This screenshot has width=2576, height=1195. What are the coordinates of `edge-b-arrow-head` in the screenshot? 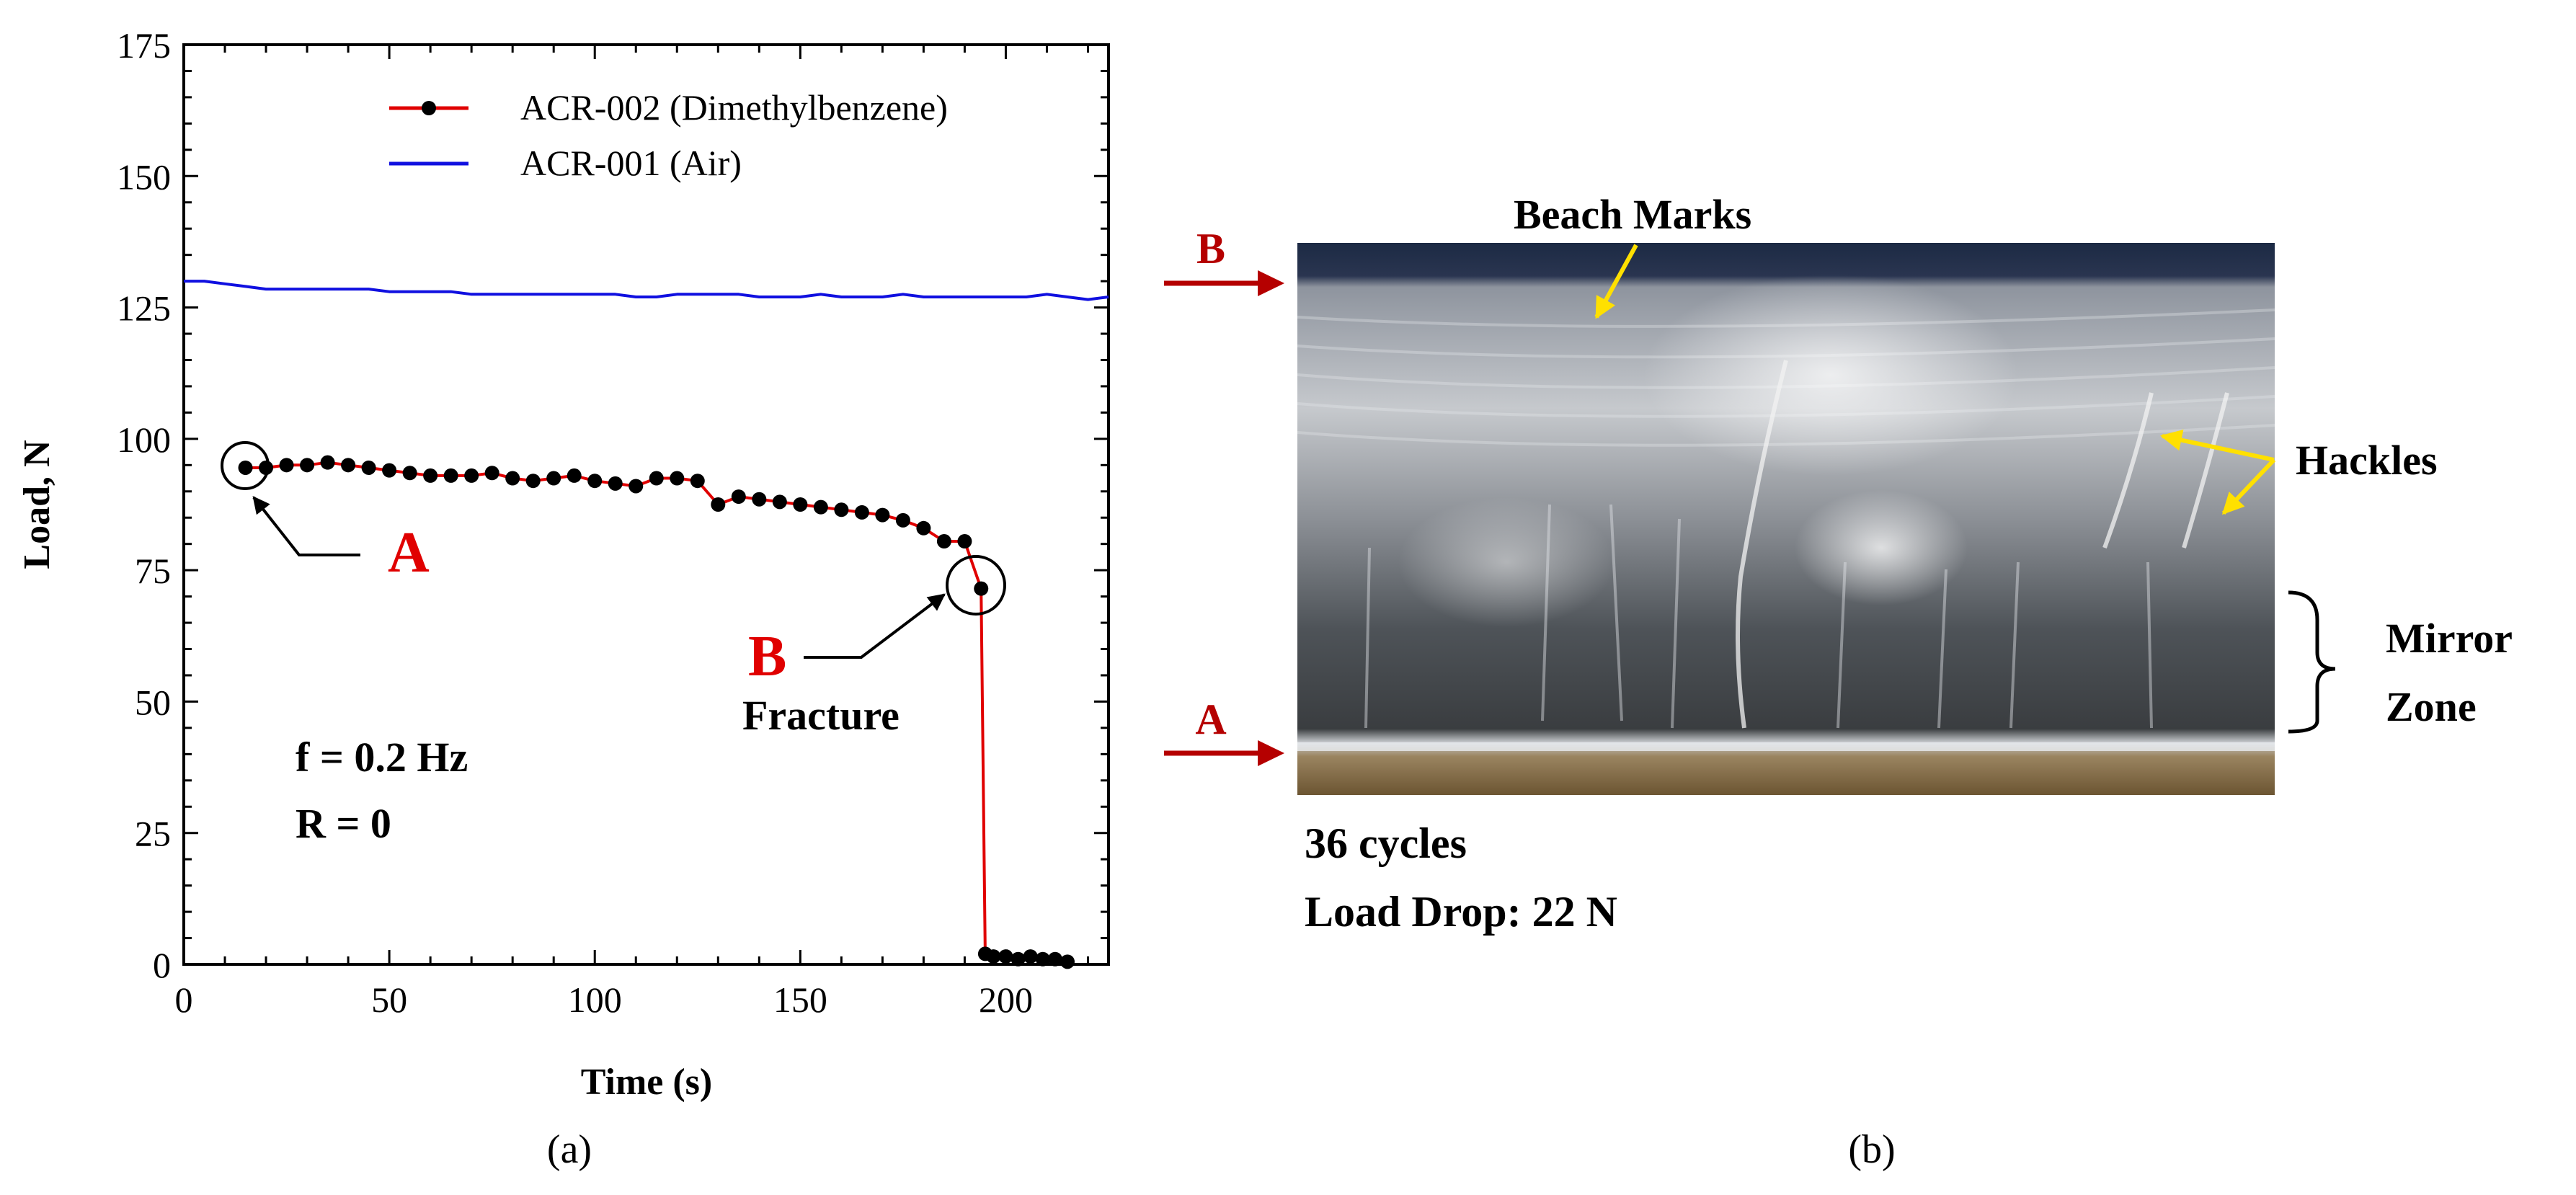 It's located at (1271, 283).